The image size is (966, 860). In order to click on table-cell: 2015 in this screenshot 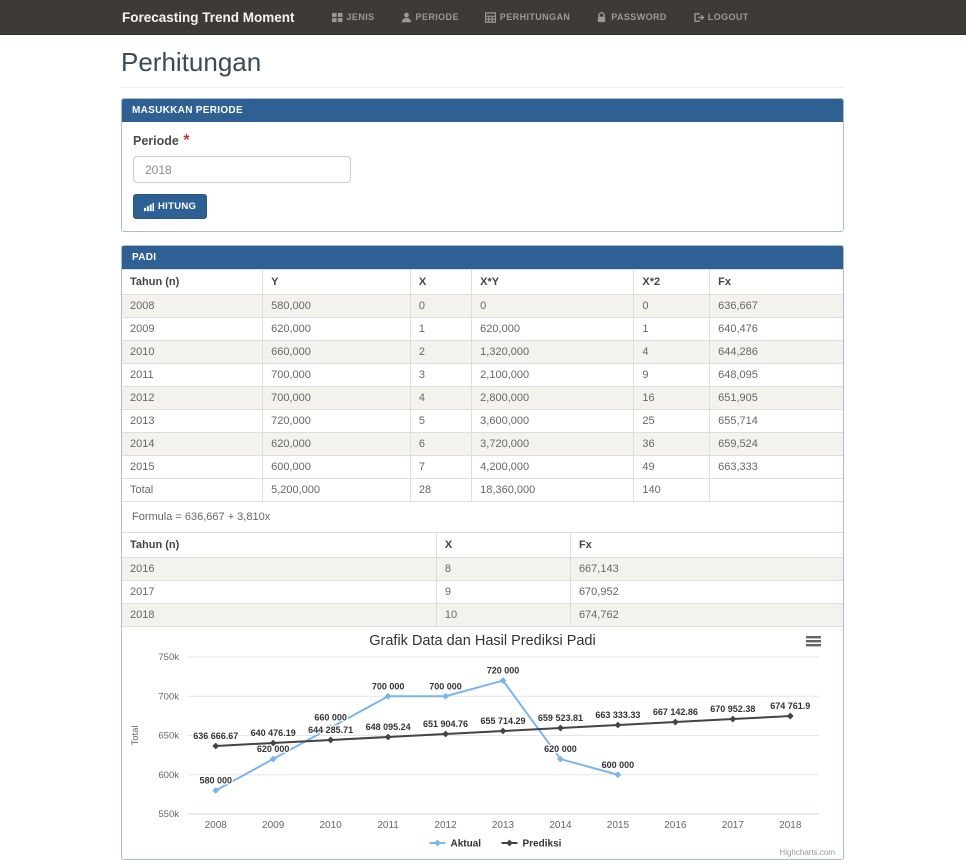, I will do `click(193, 467)`.